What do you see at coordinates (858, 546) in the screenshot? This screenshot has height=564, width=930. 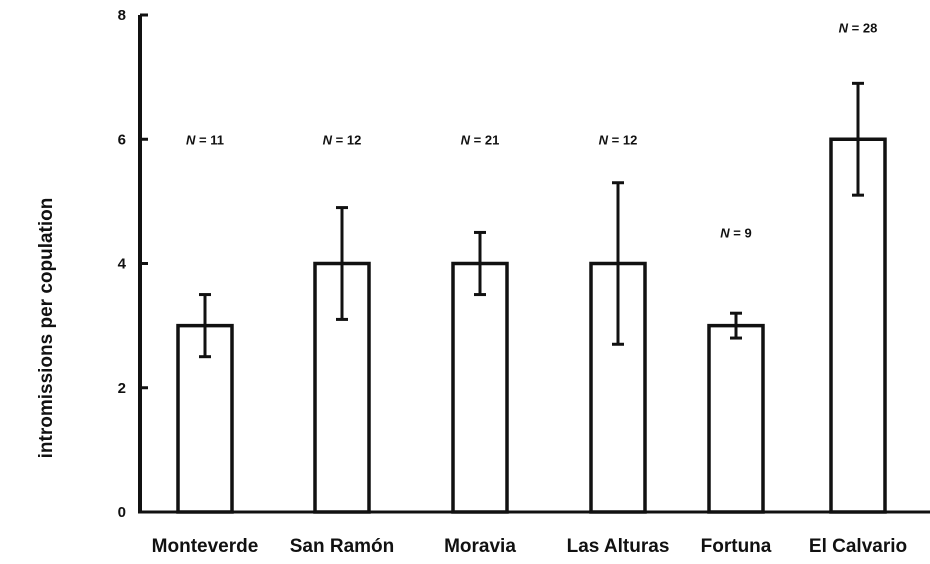 I see `category-label: El Calvario` at bounding box center [858, 546].